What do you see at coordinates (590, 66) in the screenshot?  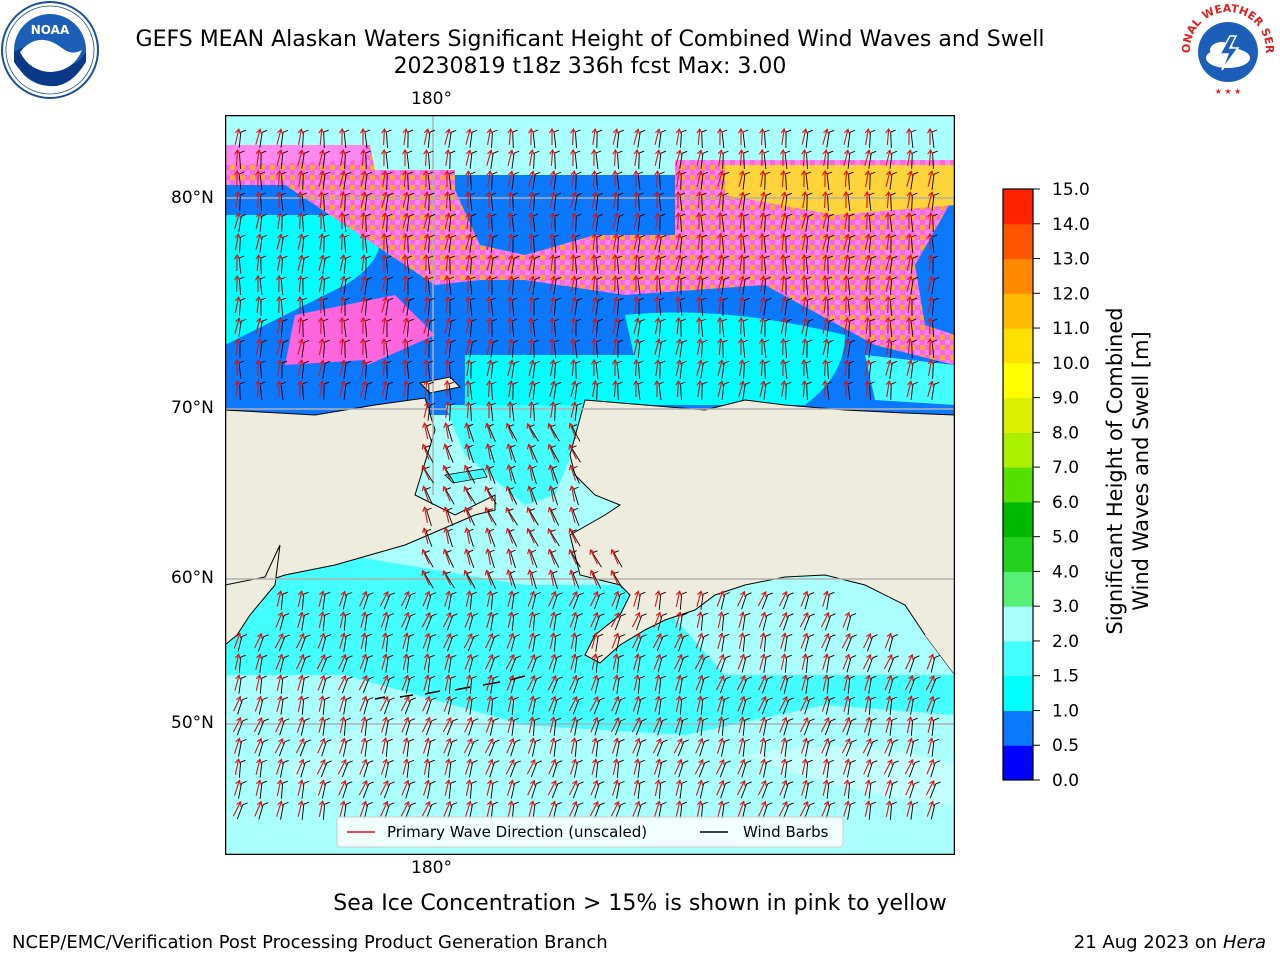 I see `chart-subtitle: 20230819 t18z 336h fcst Max: 3.00` at bounding box center [590, 66].